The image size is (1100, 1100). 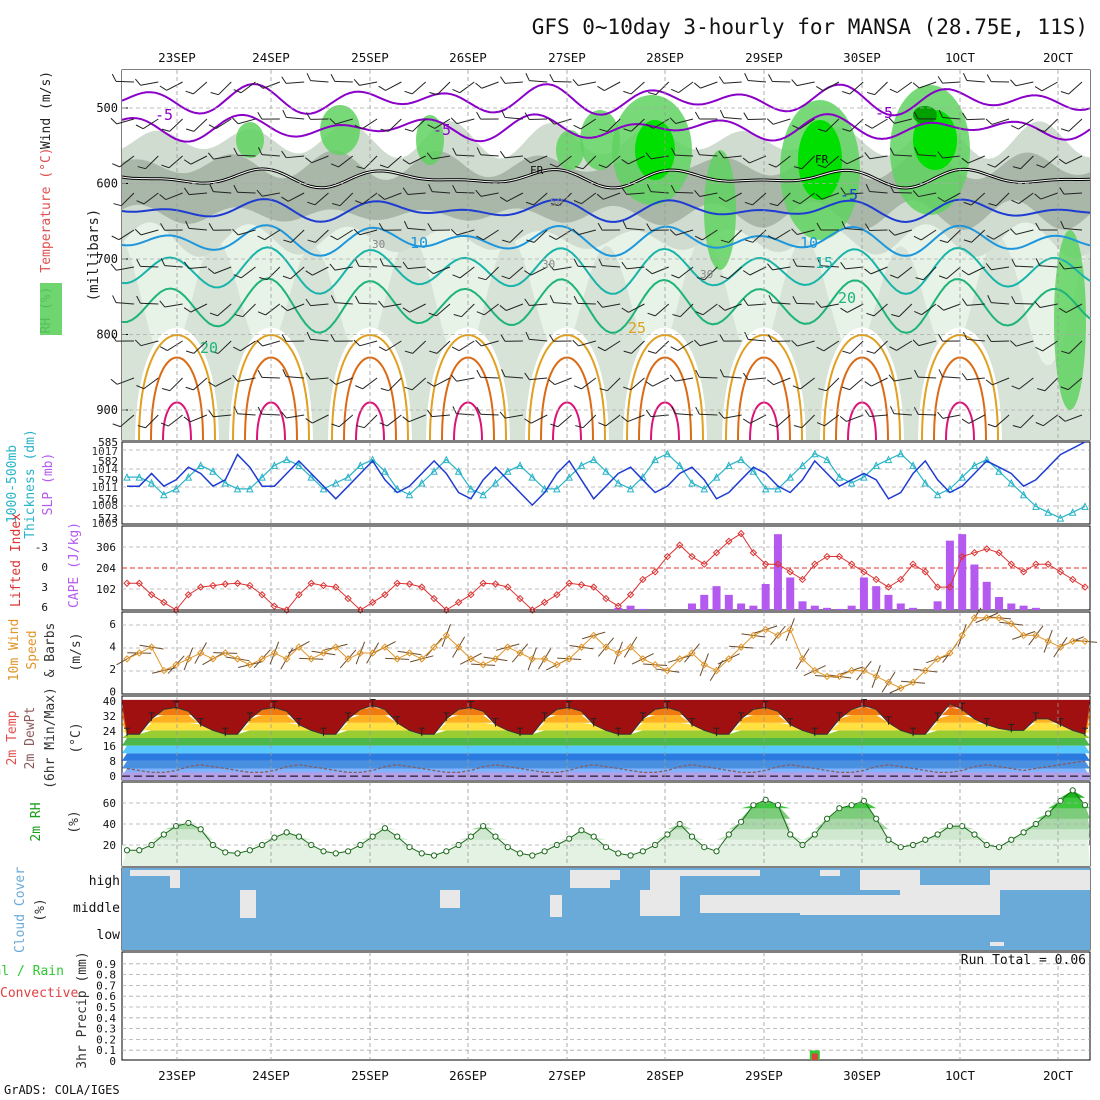 What do you see at coordinates (112, 776) in the screenshot?
I see `temp-tick-label: 0` at bounding box center [112, 776].